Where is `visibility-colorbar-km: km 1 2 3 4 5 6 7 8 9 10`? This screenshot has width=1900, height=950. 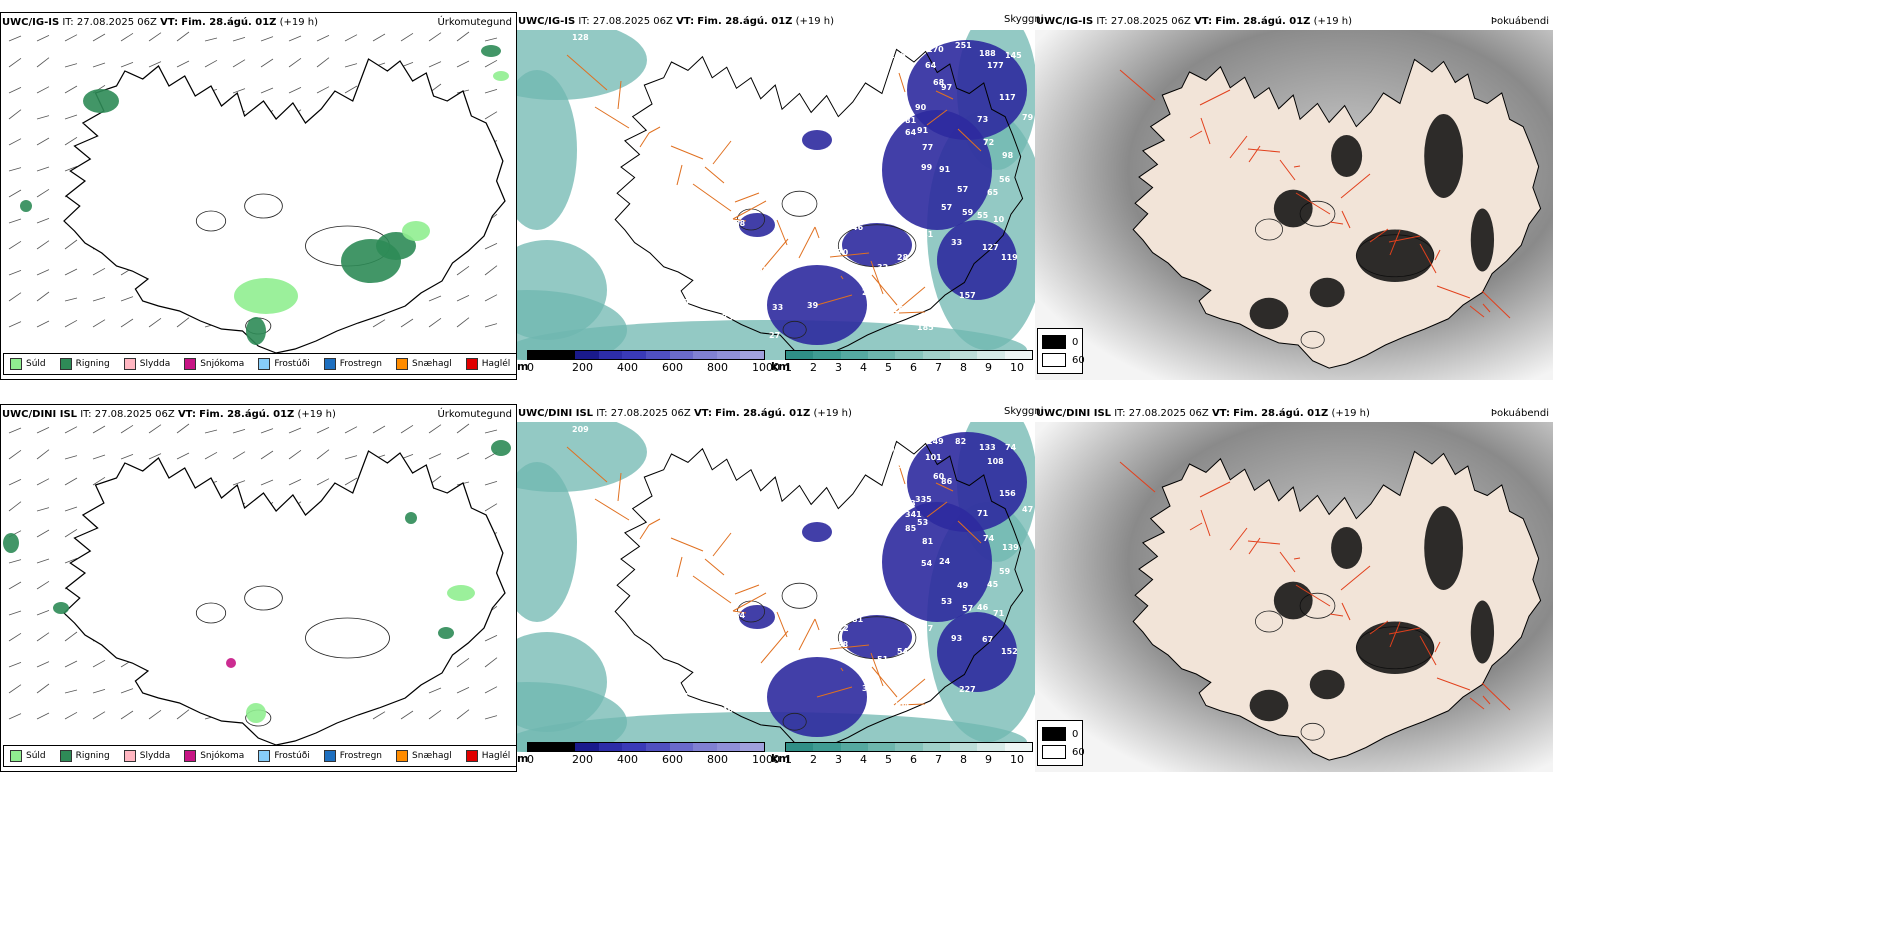
visibility-colorbar-km: km 1 2 3 4 5 6 7 8 9 10 is located at coordinates (903, 363).